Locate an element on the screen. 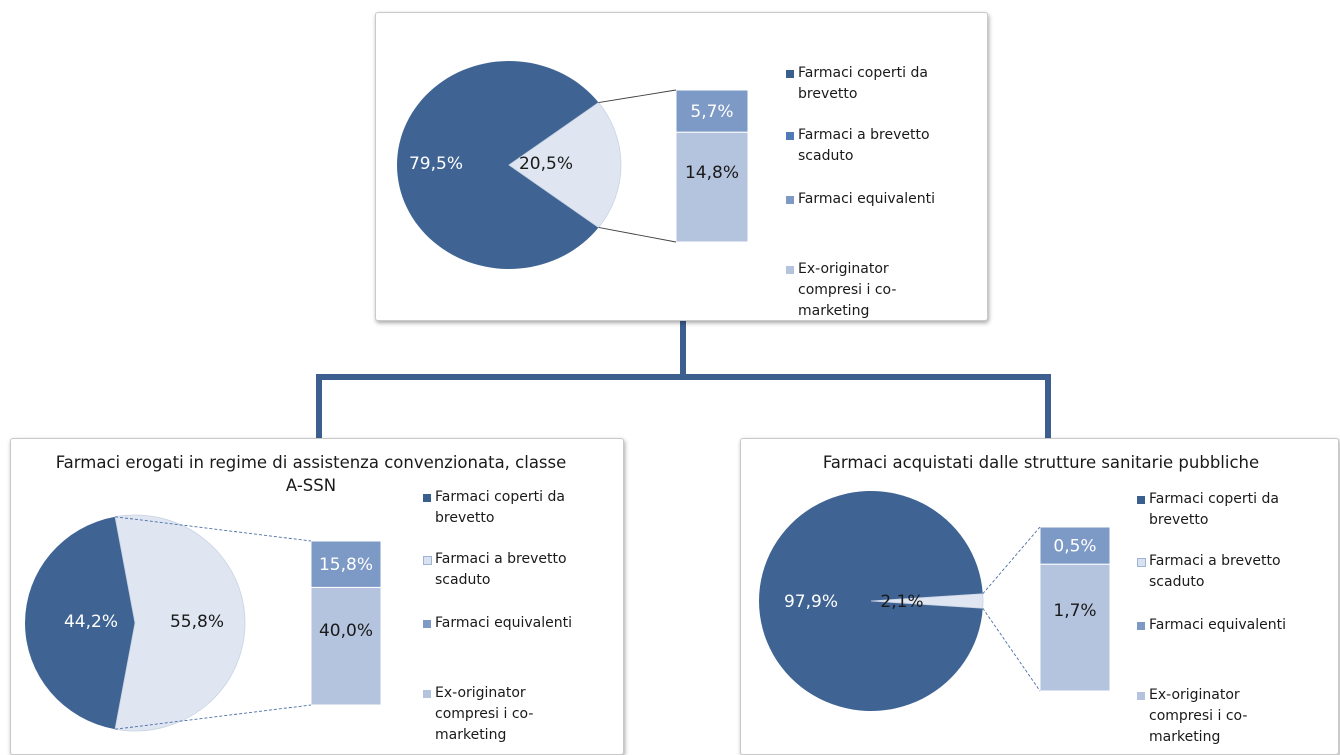  bar-label-top: 15,8% is located at coordinates (346, 565).